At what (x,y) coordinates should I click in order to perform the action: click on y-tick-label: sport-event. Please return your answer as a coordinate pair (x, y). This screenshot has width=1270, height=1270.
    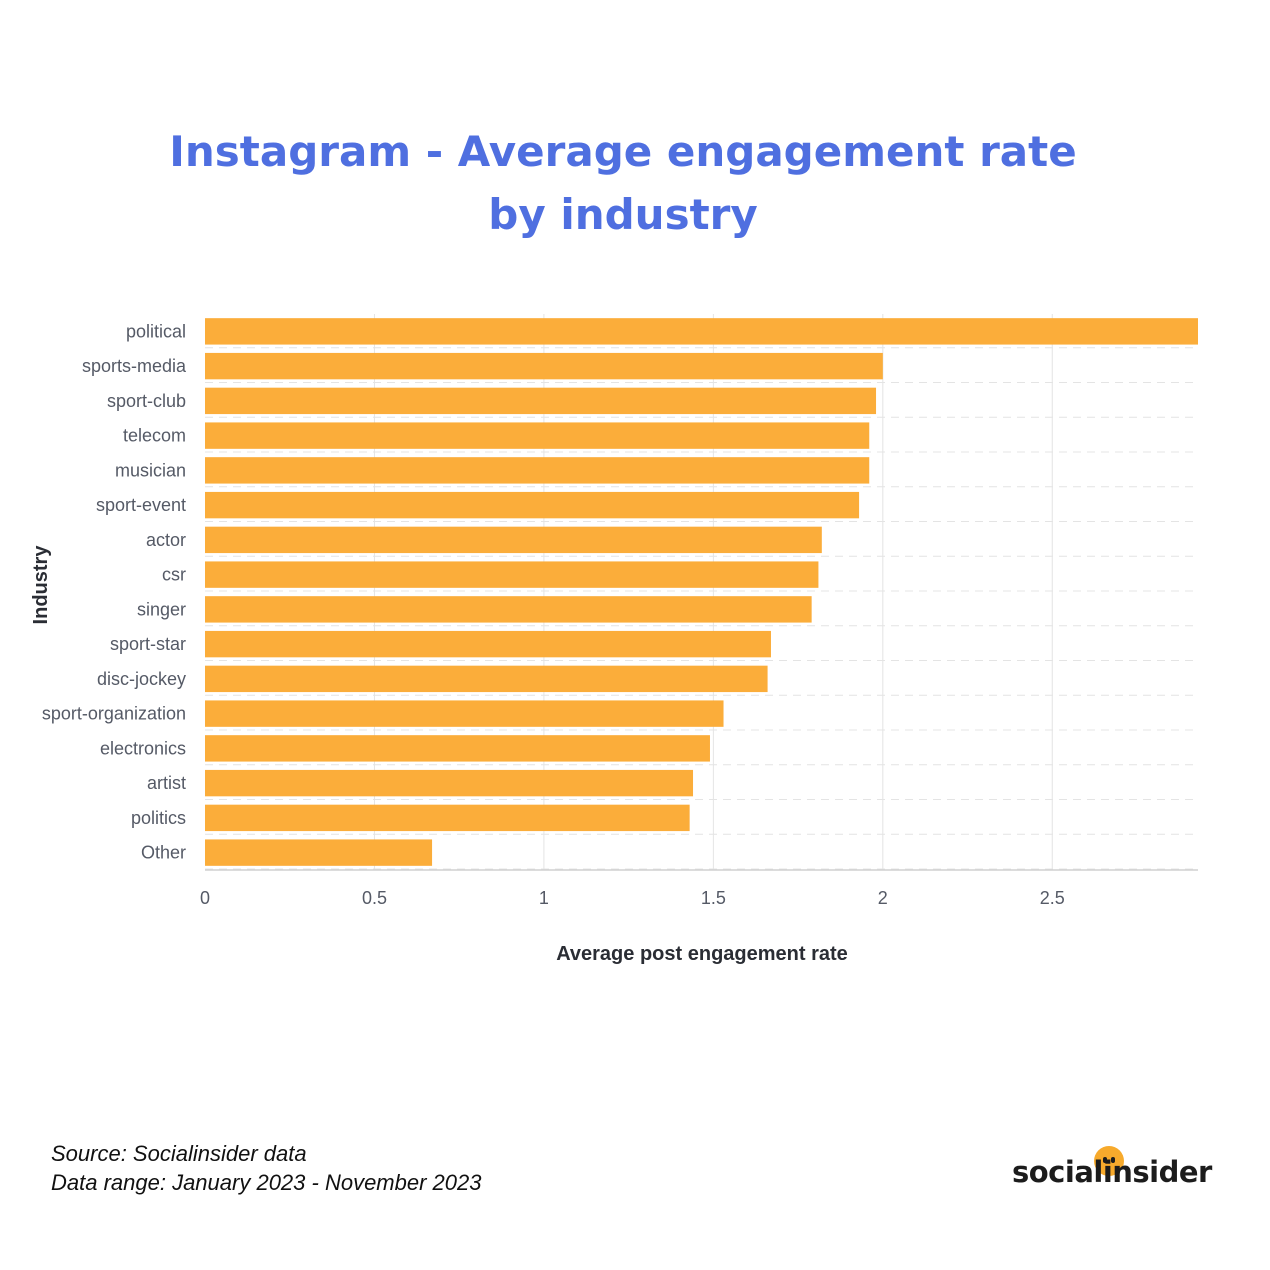
    Looking at the image, I should click on (141, 505).